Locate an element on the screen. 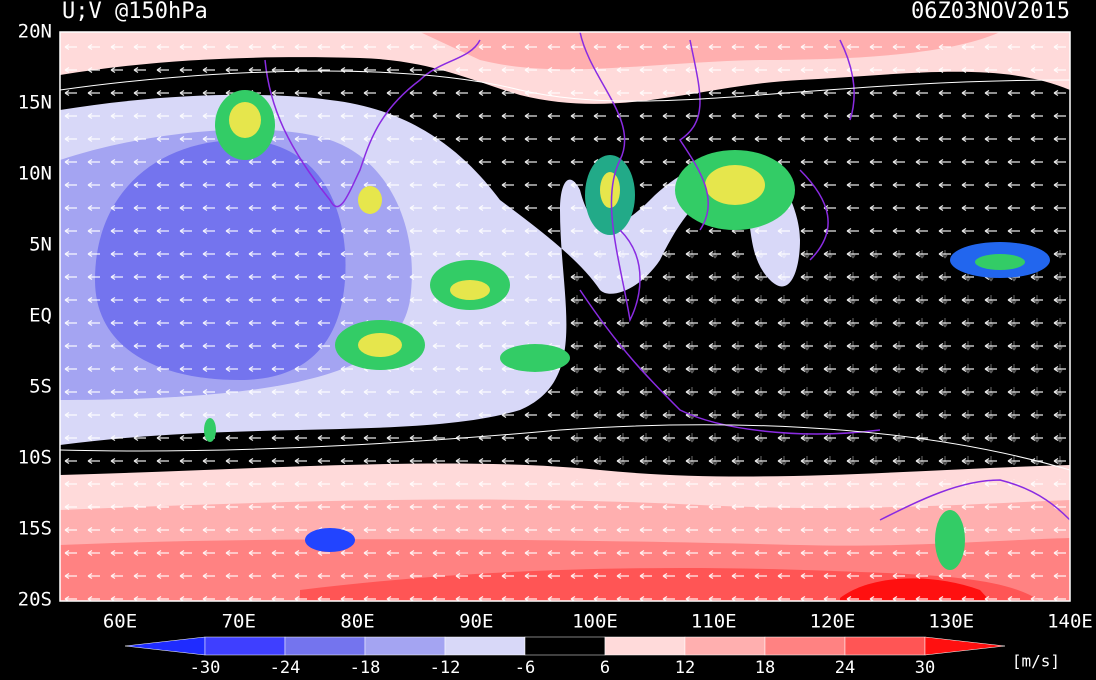  lon-label: 120E is located at coordinates (833, 622).